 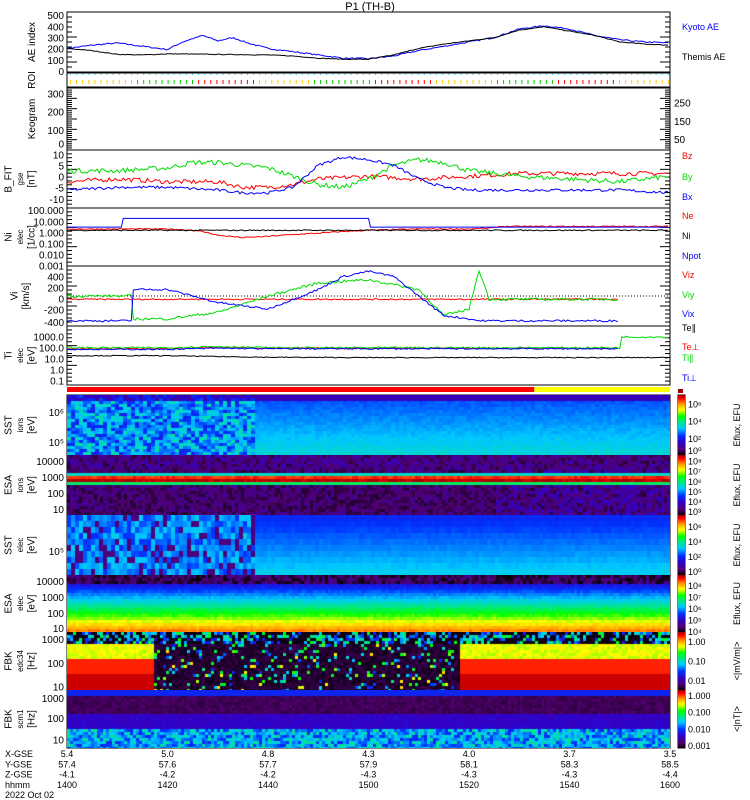 I want to click on y-tick-label: -10, so click(x=57, y=200).